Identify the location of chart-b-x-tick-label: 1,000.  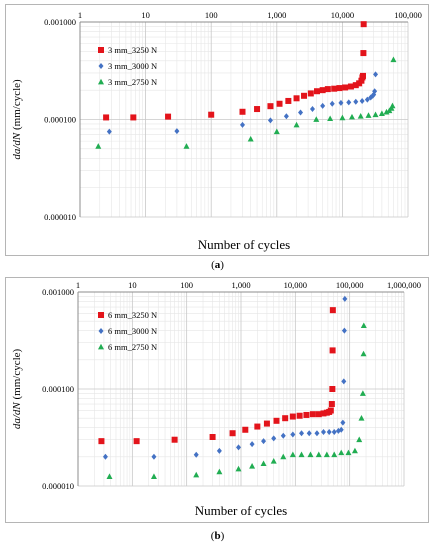
(240, 285).